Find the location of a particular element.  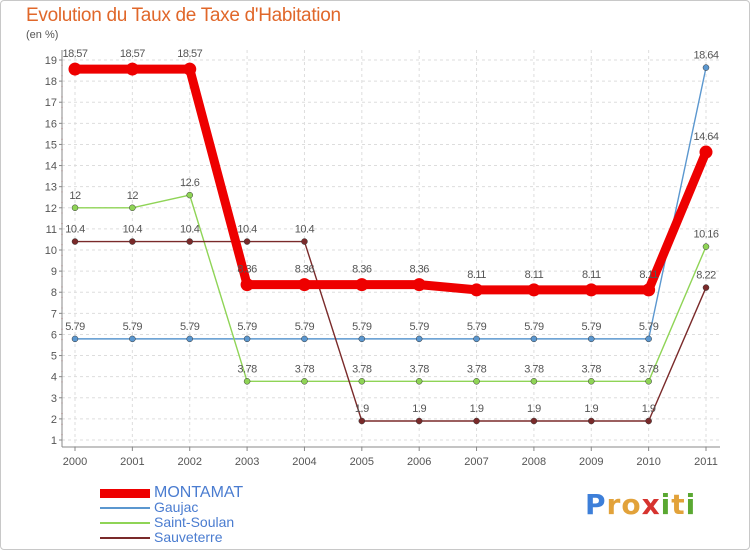

legend-label: Sauveterre is located at coordinates (188, 537).